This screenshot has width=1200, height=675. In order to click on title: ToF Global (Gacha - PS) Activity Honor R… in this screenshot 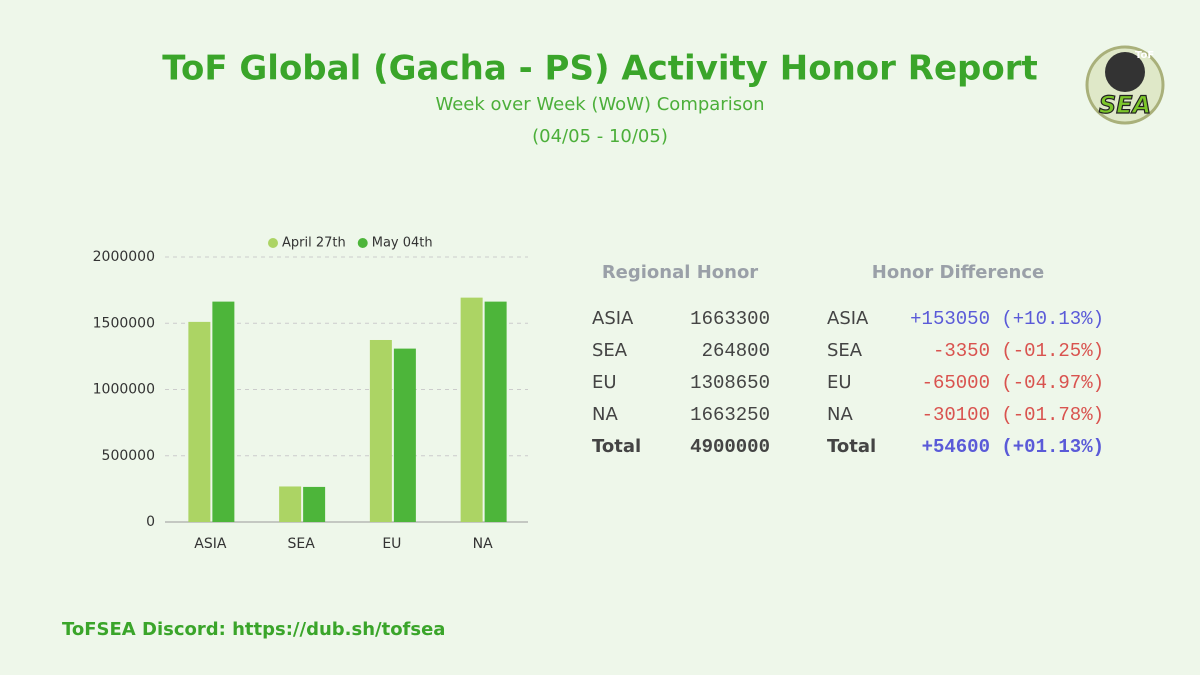, I will do `click(599, 69)`.